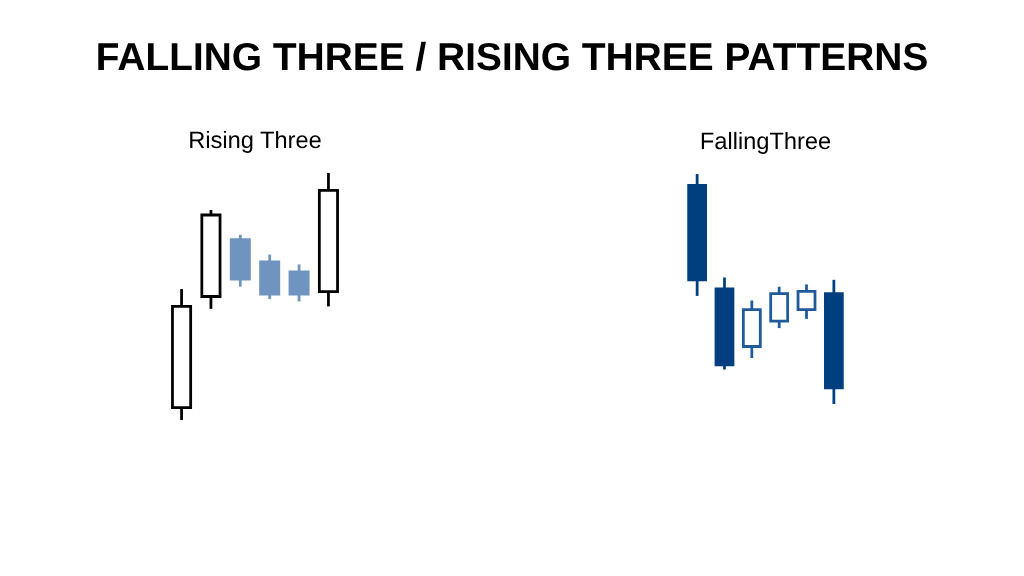 Image resolution: width=1024 pixels, height=576 pixels. What do you see at coordinates (255, 141) in the screenshot?
I see `chart-title: Rising Three` at bounding box center [255, 141].